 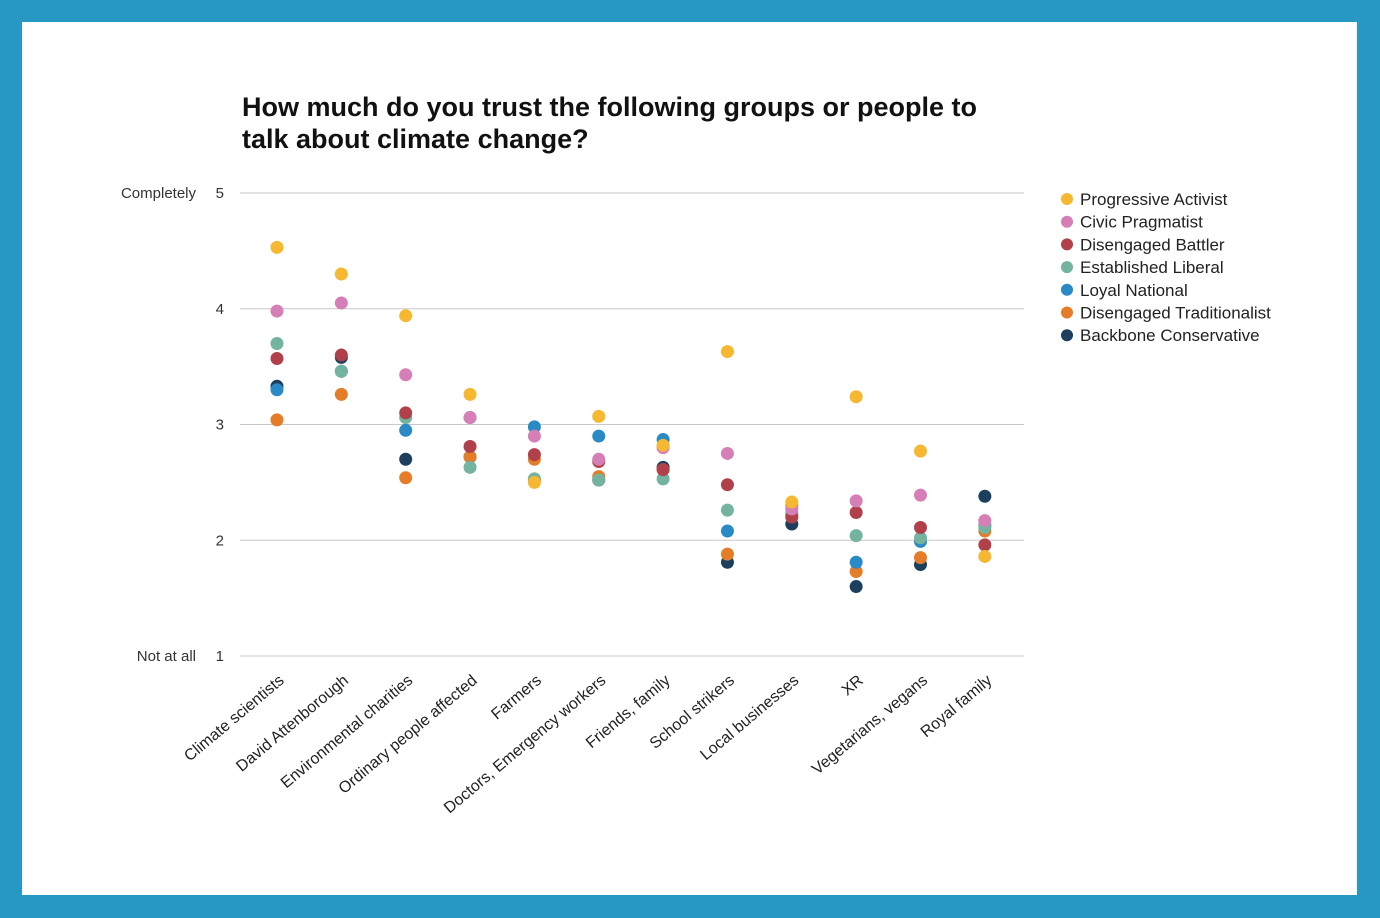 I want to click on y-tick-label: 3, so click(x=220, y=425).